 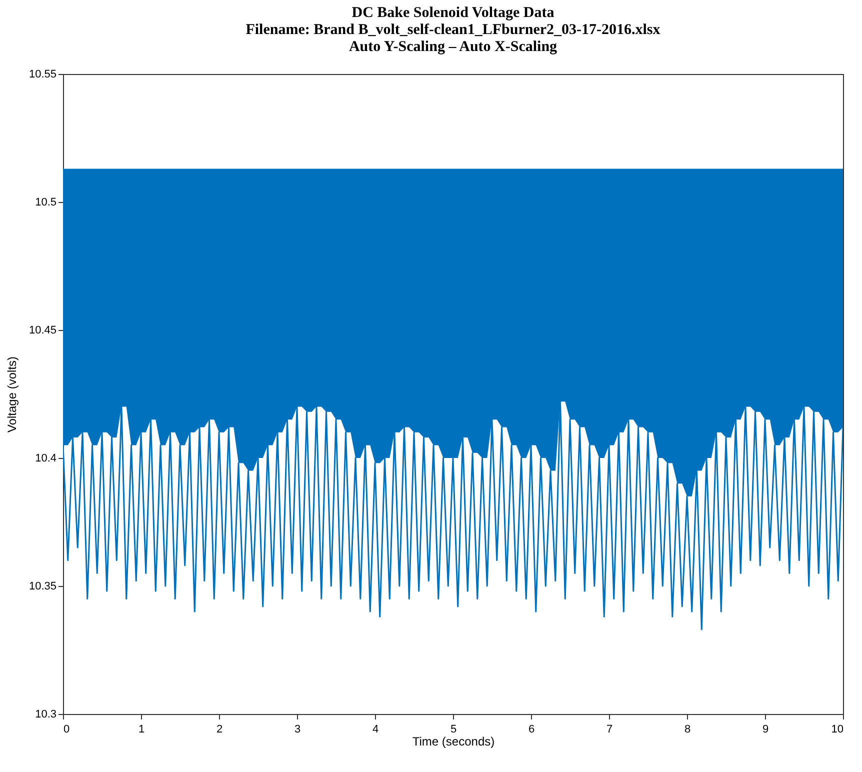 I want to click on chart-subtitle: Filename: Brand B_volt_self-clean1_LFburner2_03-17-2016.xlsx Auto Y-Scaling – Auto X-Scaling, so click(x=453, y=38).